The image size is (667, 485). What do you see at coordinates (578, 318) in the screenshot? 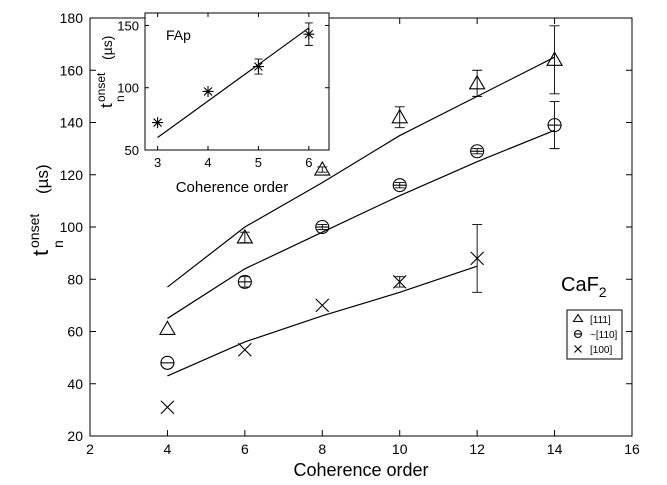
I see `legend-marker-triangle` at bounding box center [578, 318].